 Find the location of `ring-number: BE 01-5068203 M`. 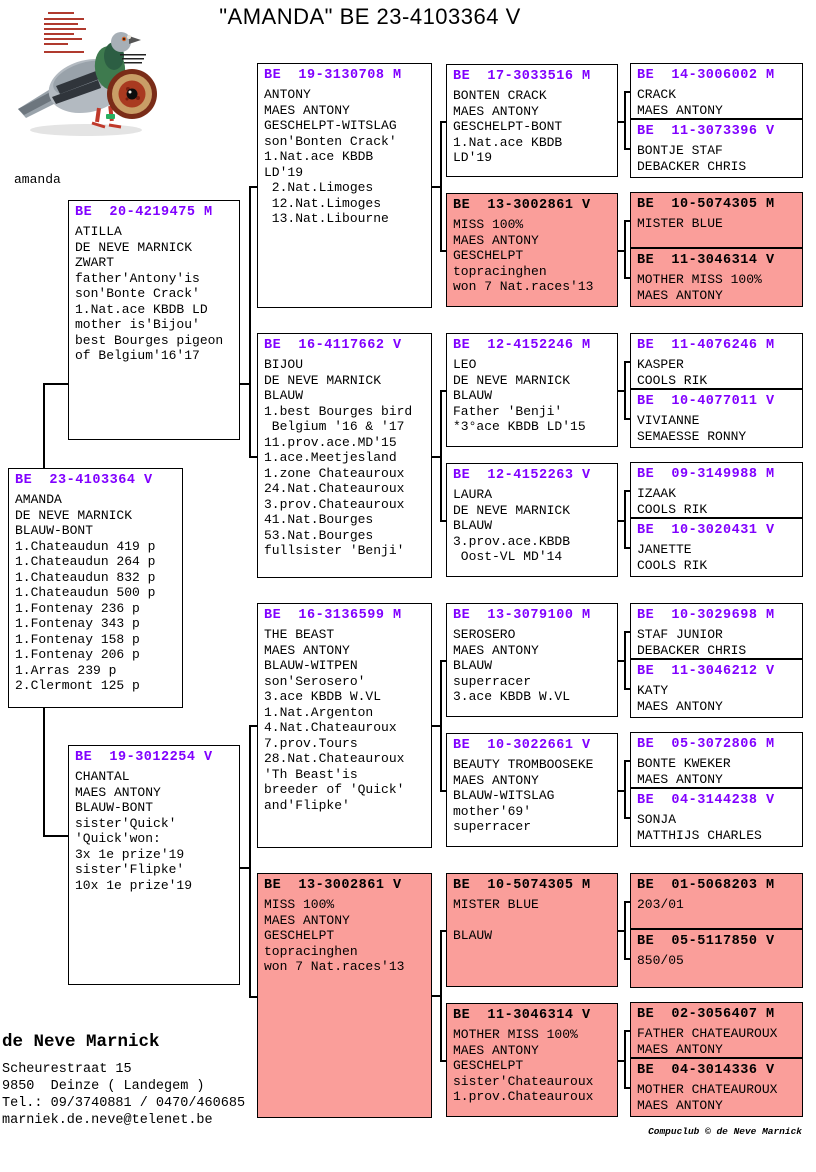

ring-number: BE 01-5068203 M is located at coordinates (706, 885).